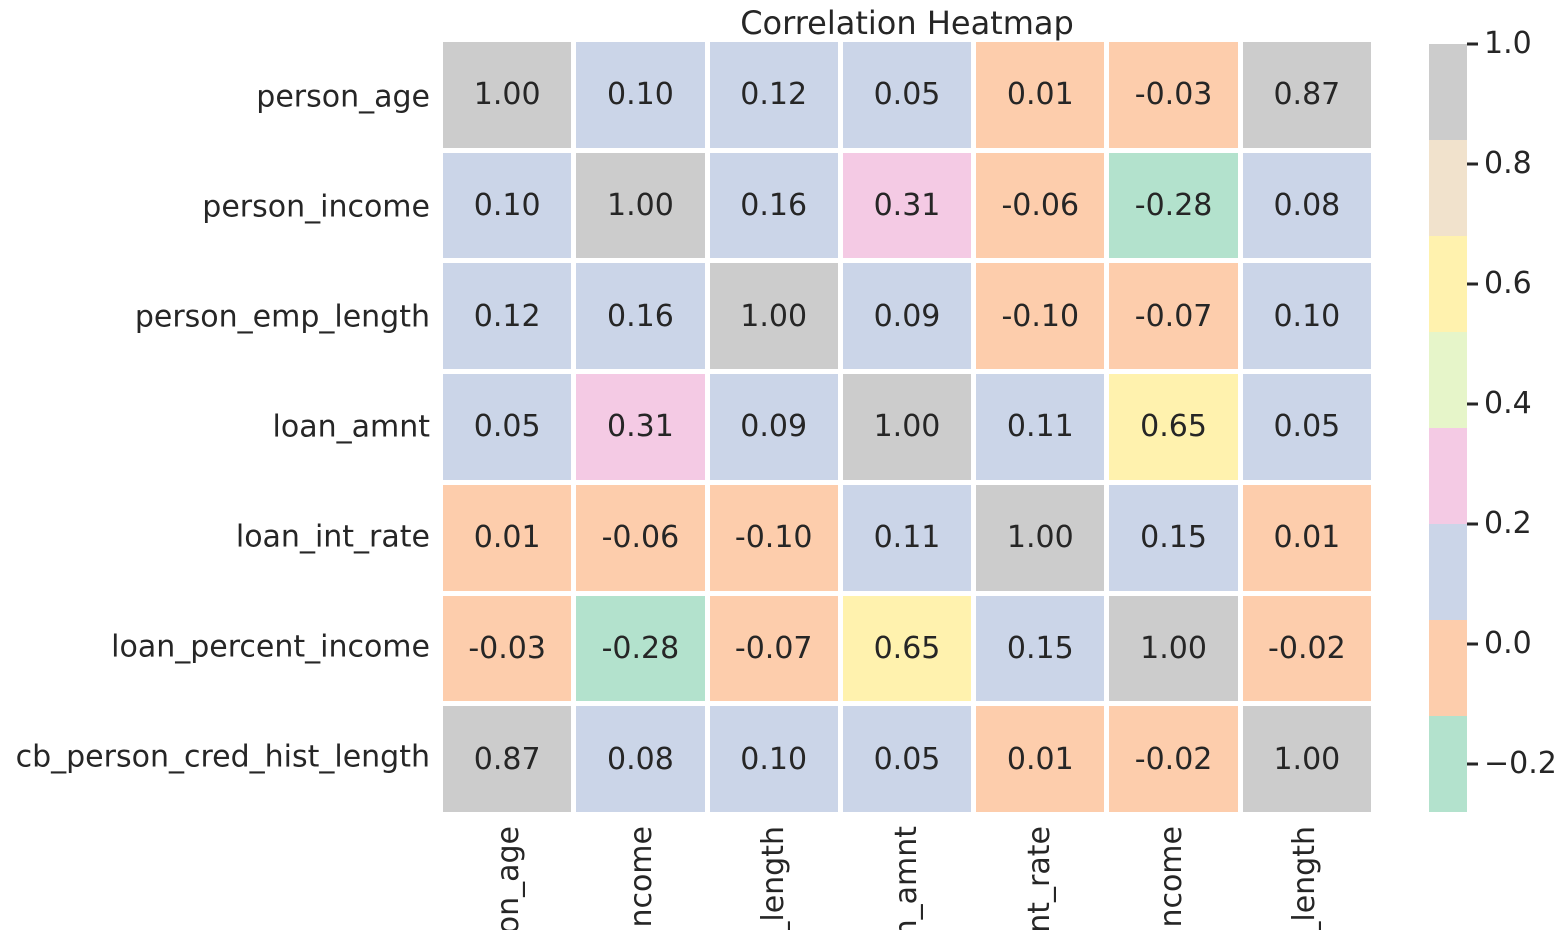 The height and width of the screenshot is (930, 1564). What do you see at coordinates (316, 207) in the screenshot?
I see `y-axis-label: person_income` at bounding box center [316, 207].